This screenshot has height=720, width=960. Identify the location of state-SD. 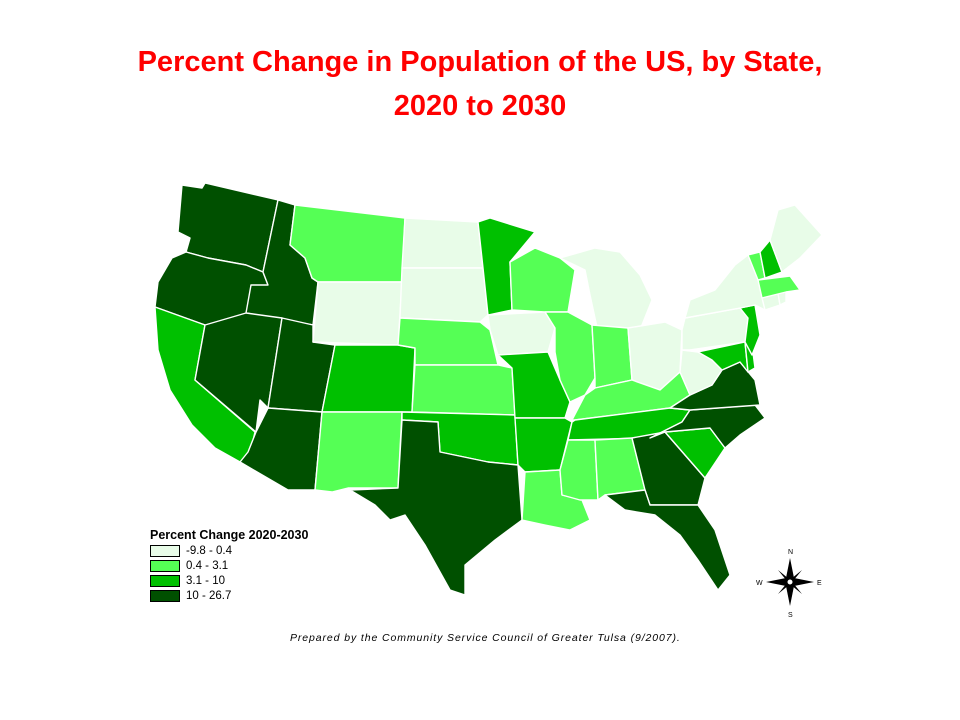
(444, 295).